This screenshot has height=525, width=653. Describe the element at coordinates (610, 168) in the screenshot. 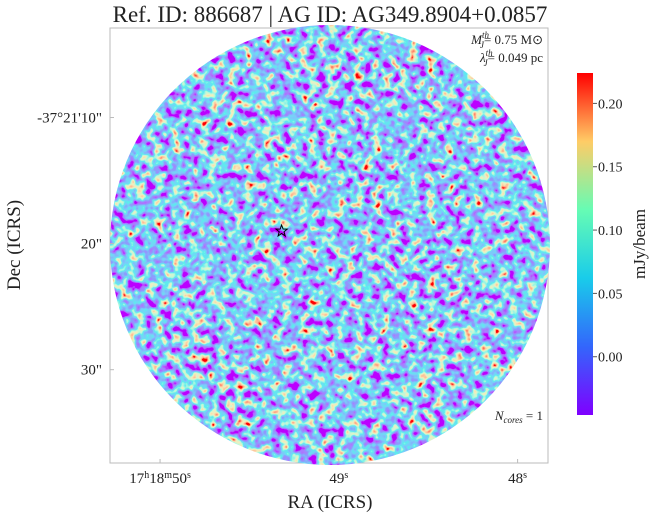

I see `colorbar-tick-label: 0.15` at that location.